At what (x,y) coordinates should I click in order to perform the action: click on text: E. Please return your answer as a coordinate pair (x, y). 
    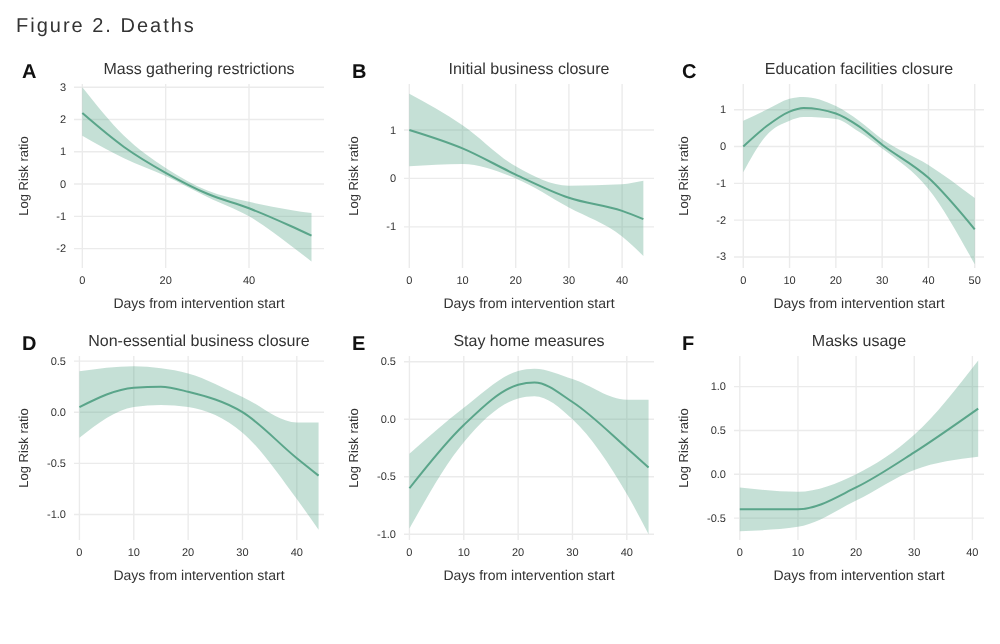
    Looking at the image, I should click on (359, 345).